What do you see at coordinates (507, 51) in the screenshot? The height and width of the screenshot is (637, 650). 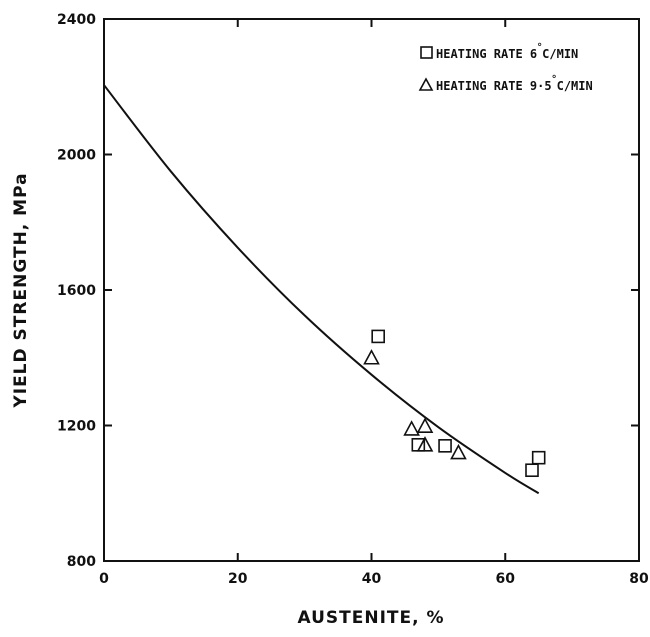 I see `legend-label-heating-6: HEATING RATE 6°C/MIN` at bounding box center [507, 51].